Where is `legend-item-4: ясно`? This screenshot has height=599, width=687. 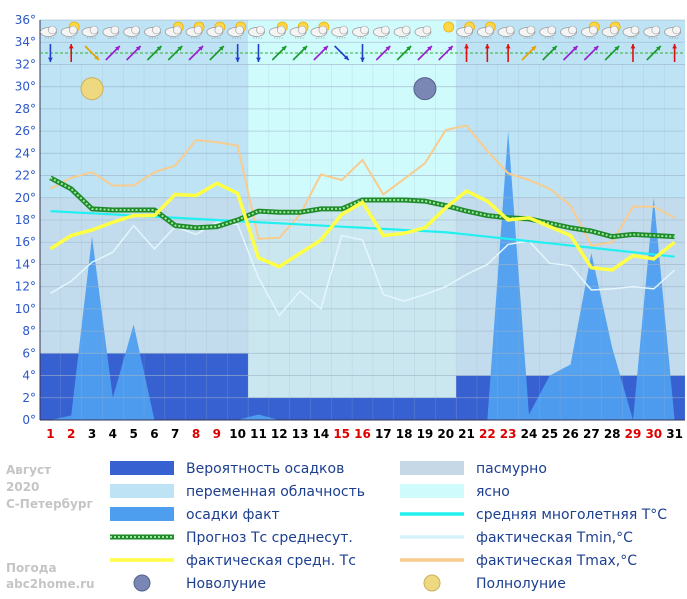 legend-item-4: ясно is located at coordinates (455, 492).